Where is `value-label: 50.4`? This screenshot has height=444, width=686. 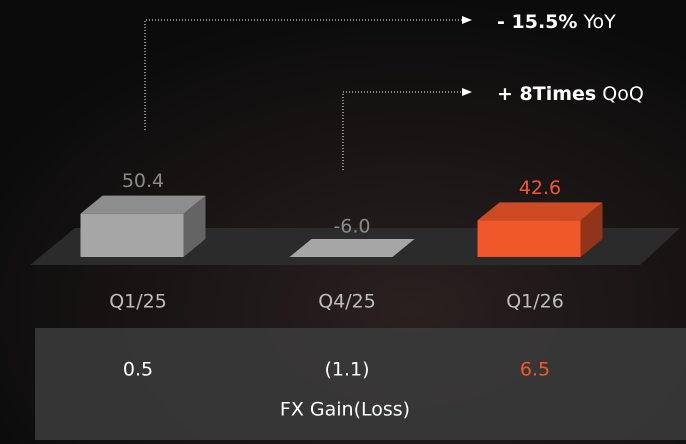
value-label: 50.4 is located at coordinates (143, 181).